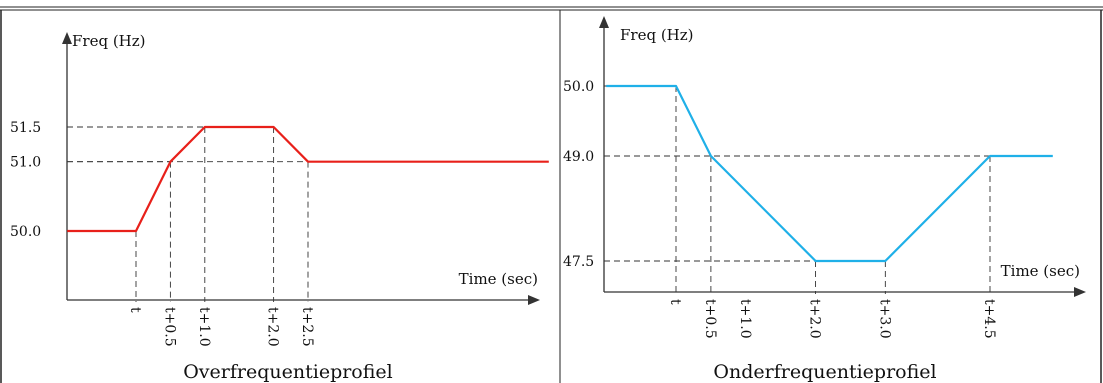  Describe the element at coordinates (578, 157) in the screenshot. I see `y-tick-label: 49.0` at that location.